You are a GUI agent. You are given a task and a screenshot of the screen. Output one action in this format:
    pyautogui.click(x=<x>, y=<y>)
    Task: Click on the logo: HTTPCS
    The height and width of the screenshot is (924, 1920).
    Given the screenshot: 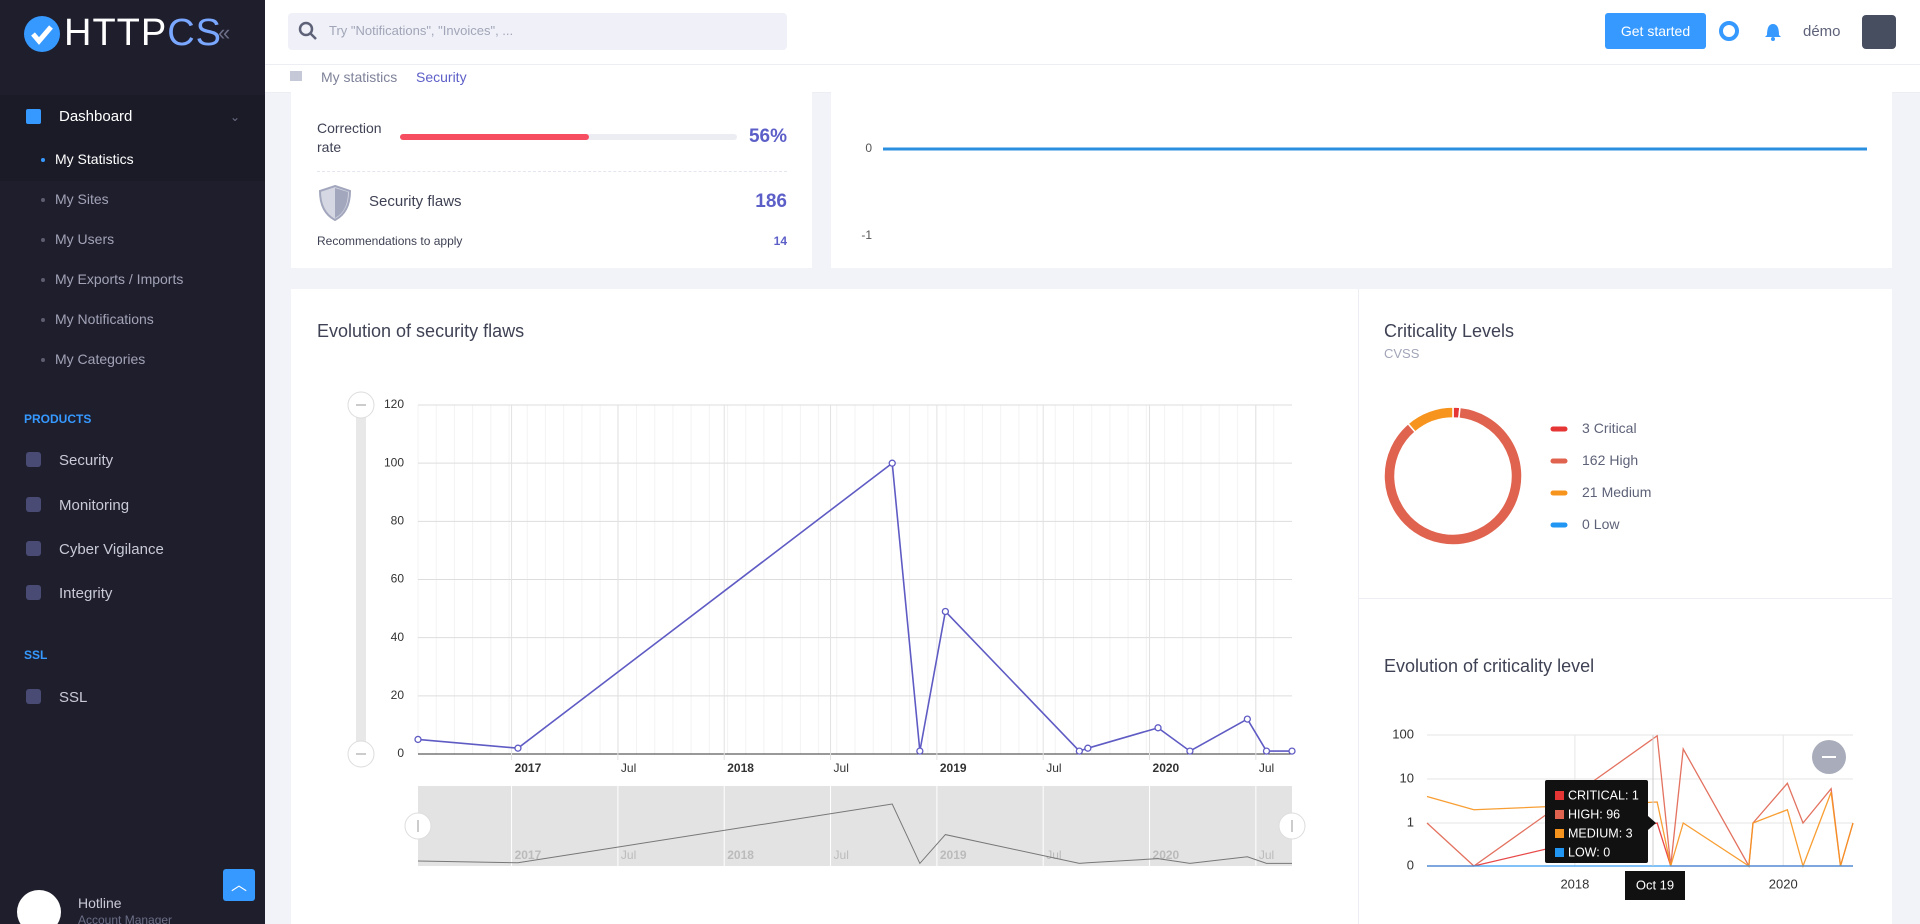 What is the action you would take?
    pyautogui.click(x=143, y=33)
    